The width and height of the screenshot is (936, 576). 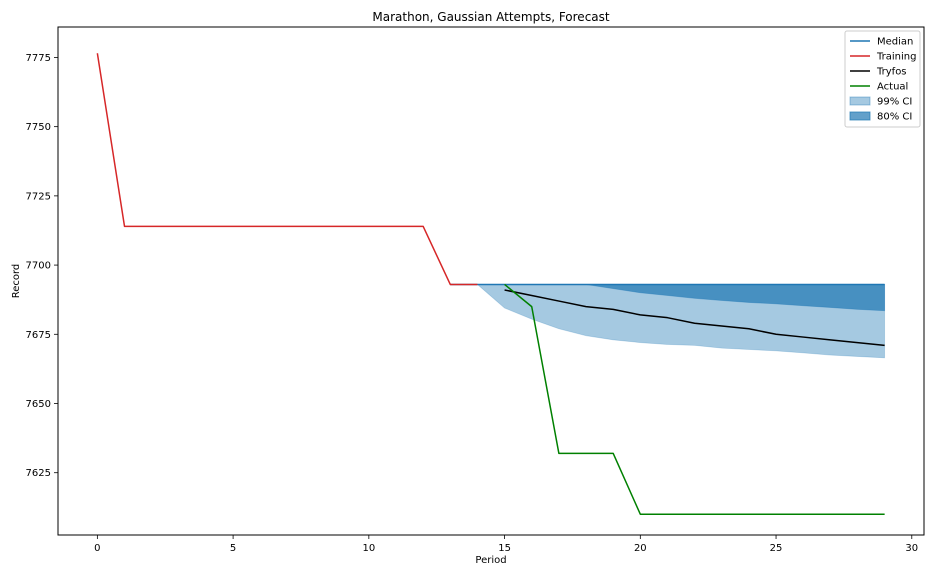 What do you see at coordinates (38, 266) in the screenshot?
I see `y-tick-label: 7700` at bounding box center [38, 266].